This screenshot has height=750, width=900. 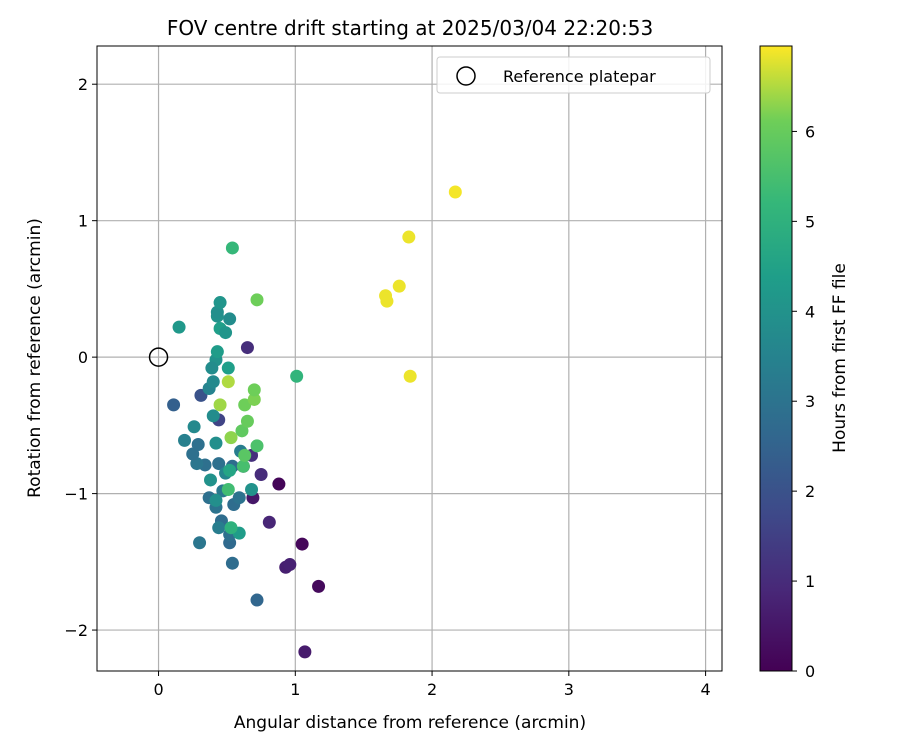 I want to click on colorbar-gradient, so click(x=776, y=358).